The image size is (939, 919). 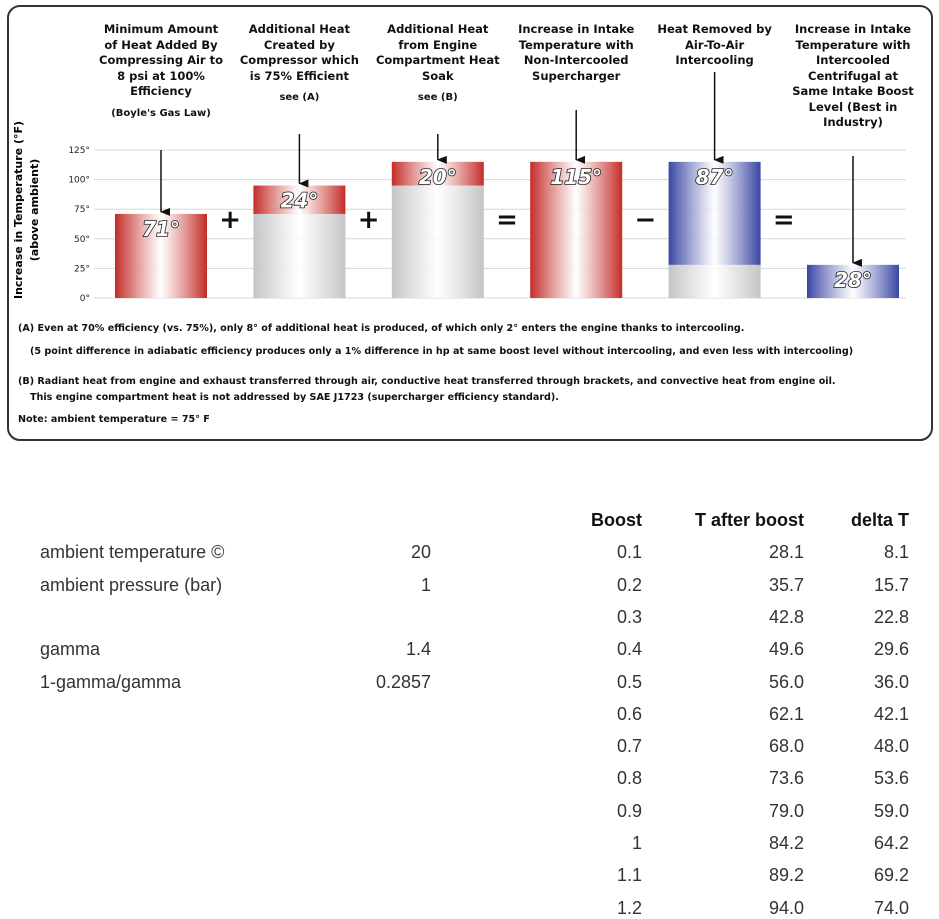 I want to click on table-cell: 36.0, so click(x=891, y=681).